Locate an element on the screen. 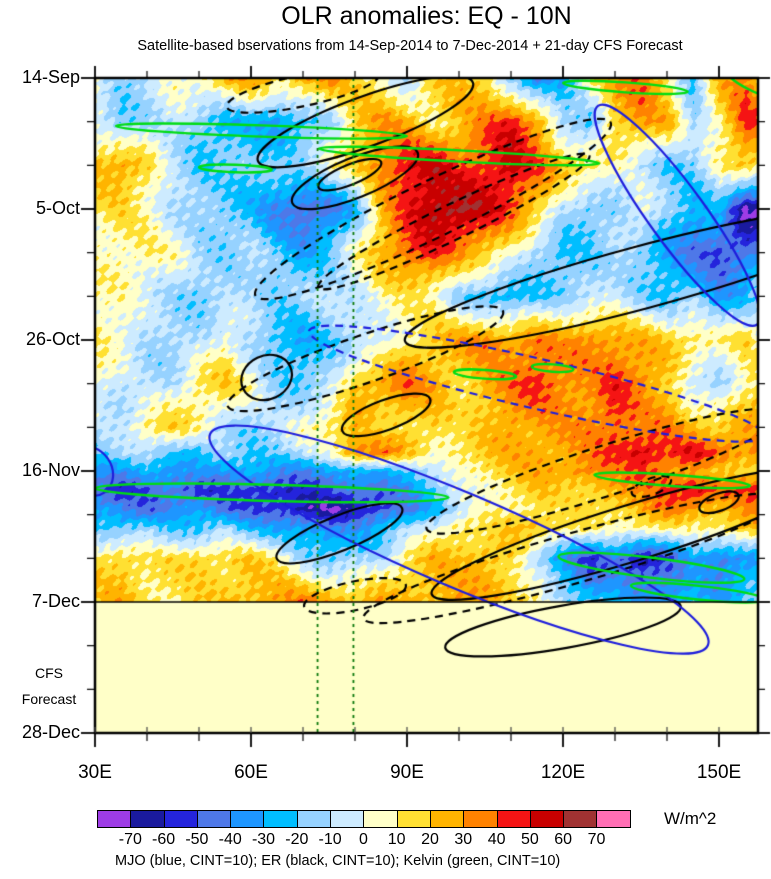  colorbar-tick-label: 20 is located at coordinates (430, 839).